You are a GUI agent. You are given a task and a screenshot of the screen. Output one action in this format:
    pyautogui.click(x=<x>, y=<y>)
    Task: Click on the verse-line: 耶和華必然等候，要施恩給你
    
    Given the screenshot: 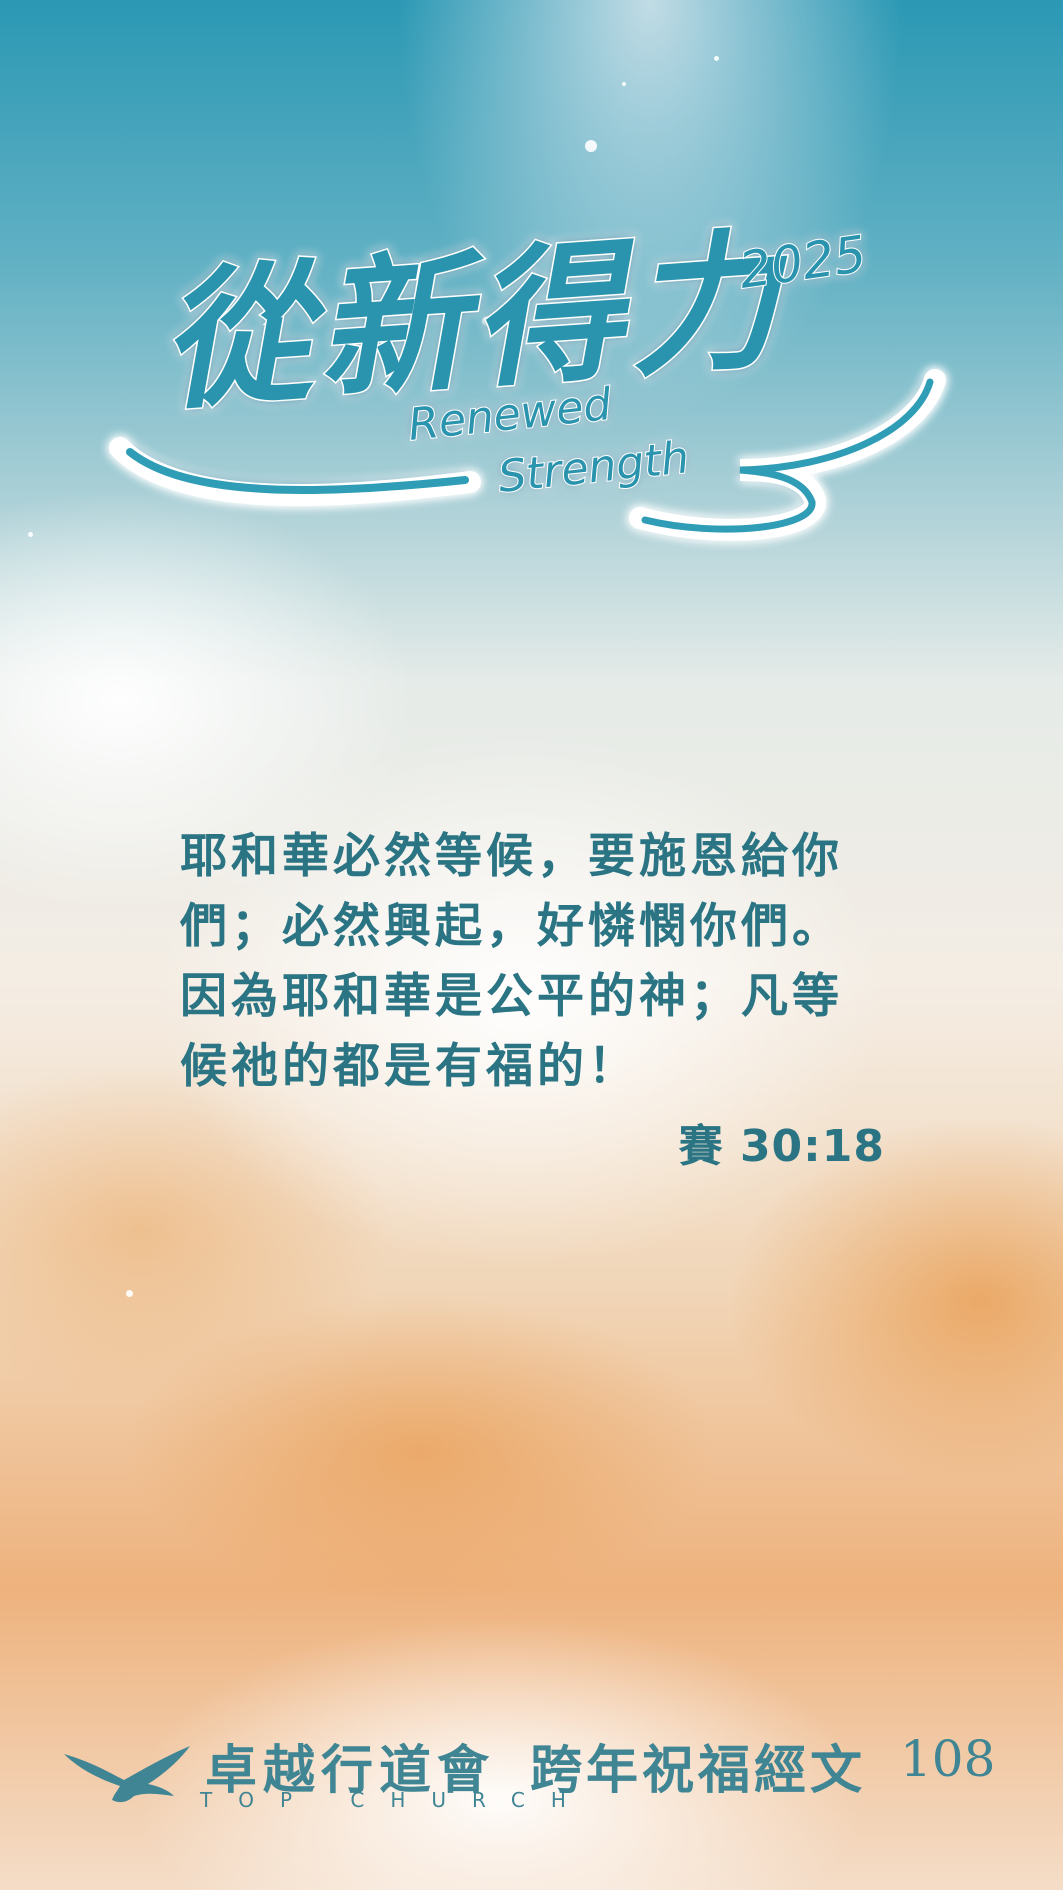 What is the action you would take?
    pyautogui.click(x=511, y=856)
    